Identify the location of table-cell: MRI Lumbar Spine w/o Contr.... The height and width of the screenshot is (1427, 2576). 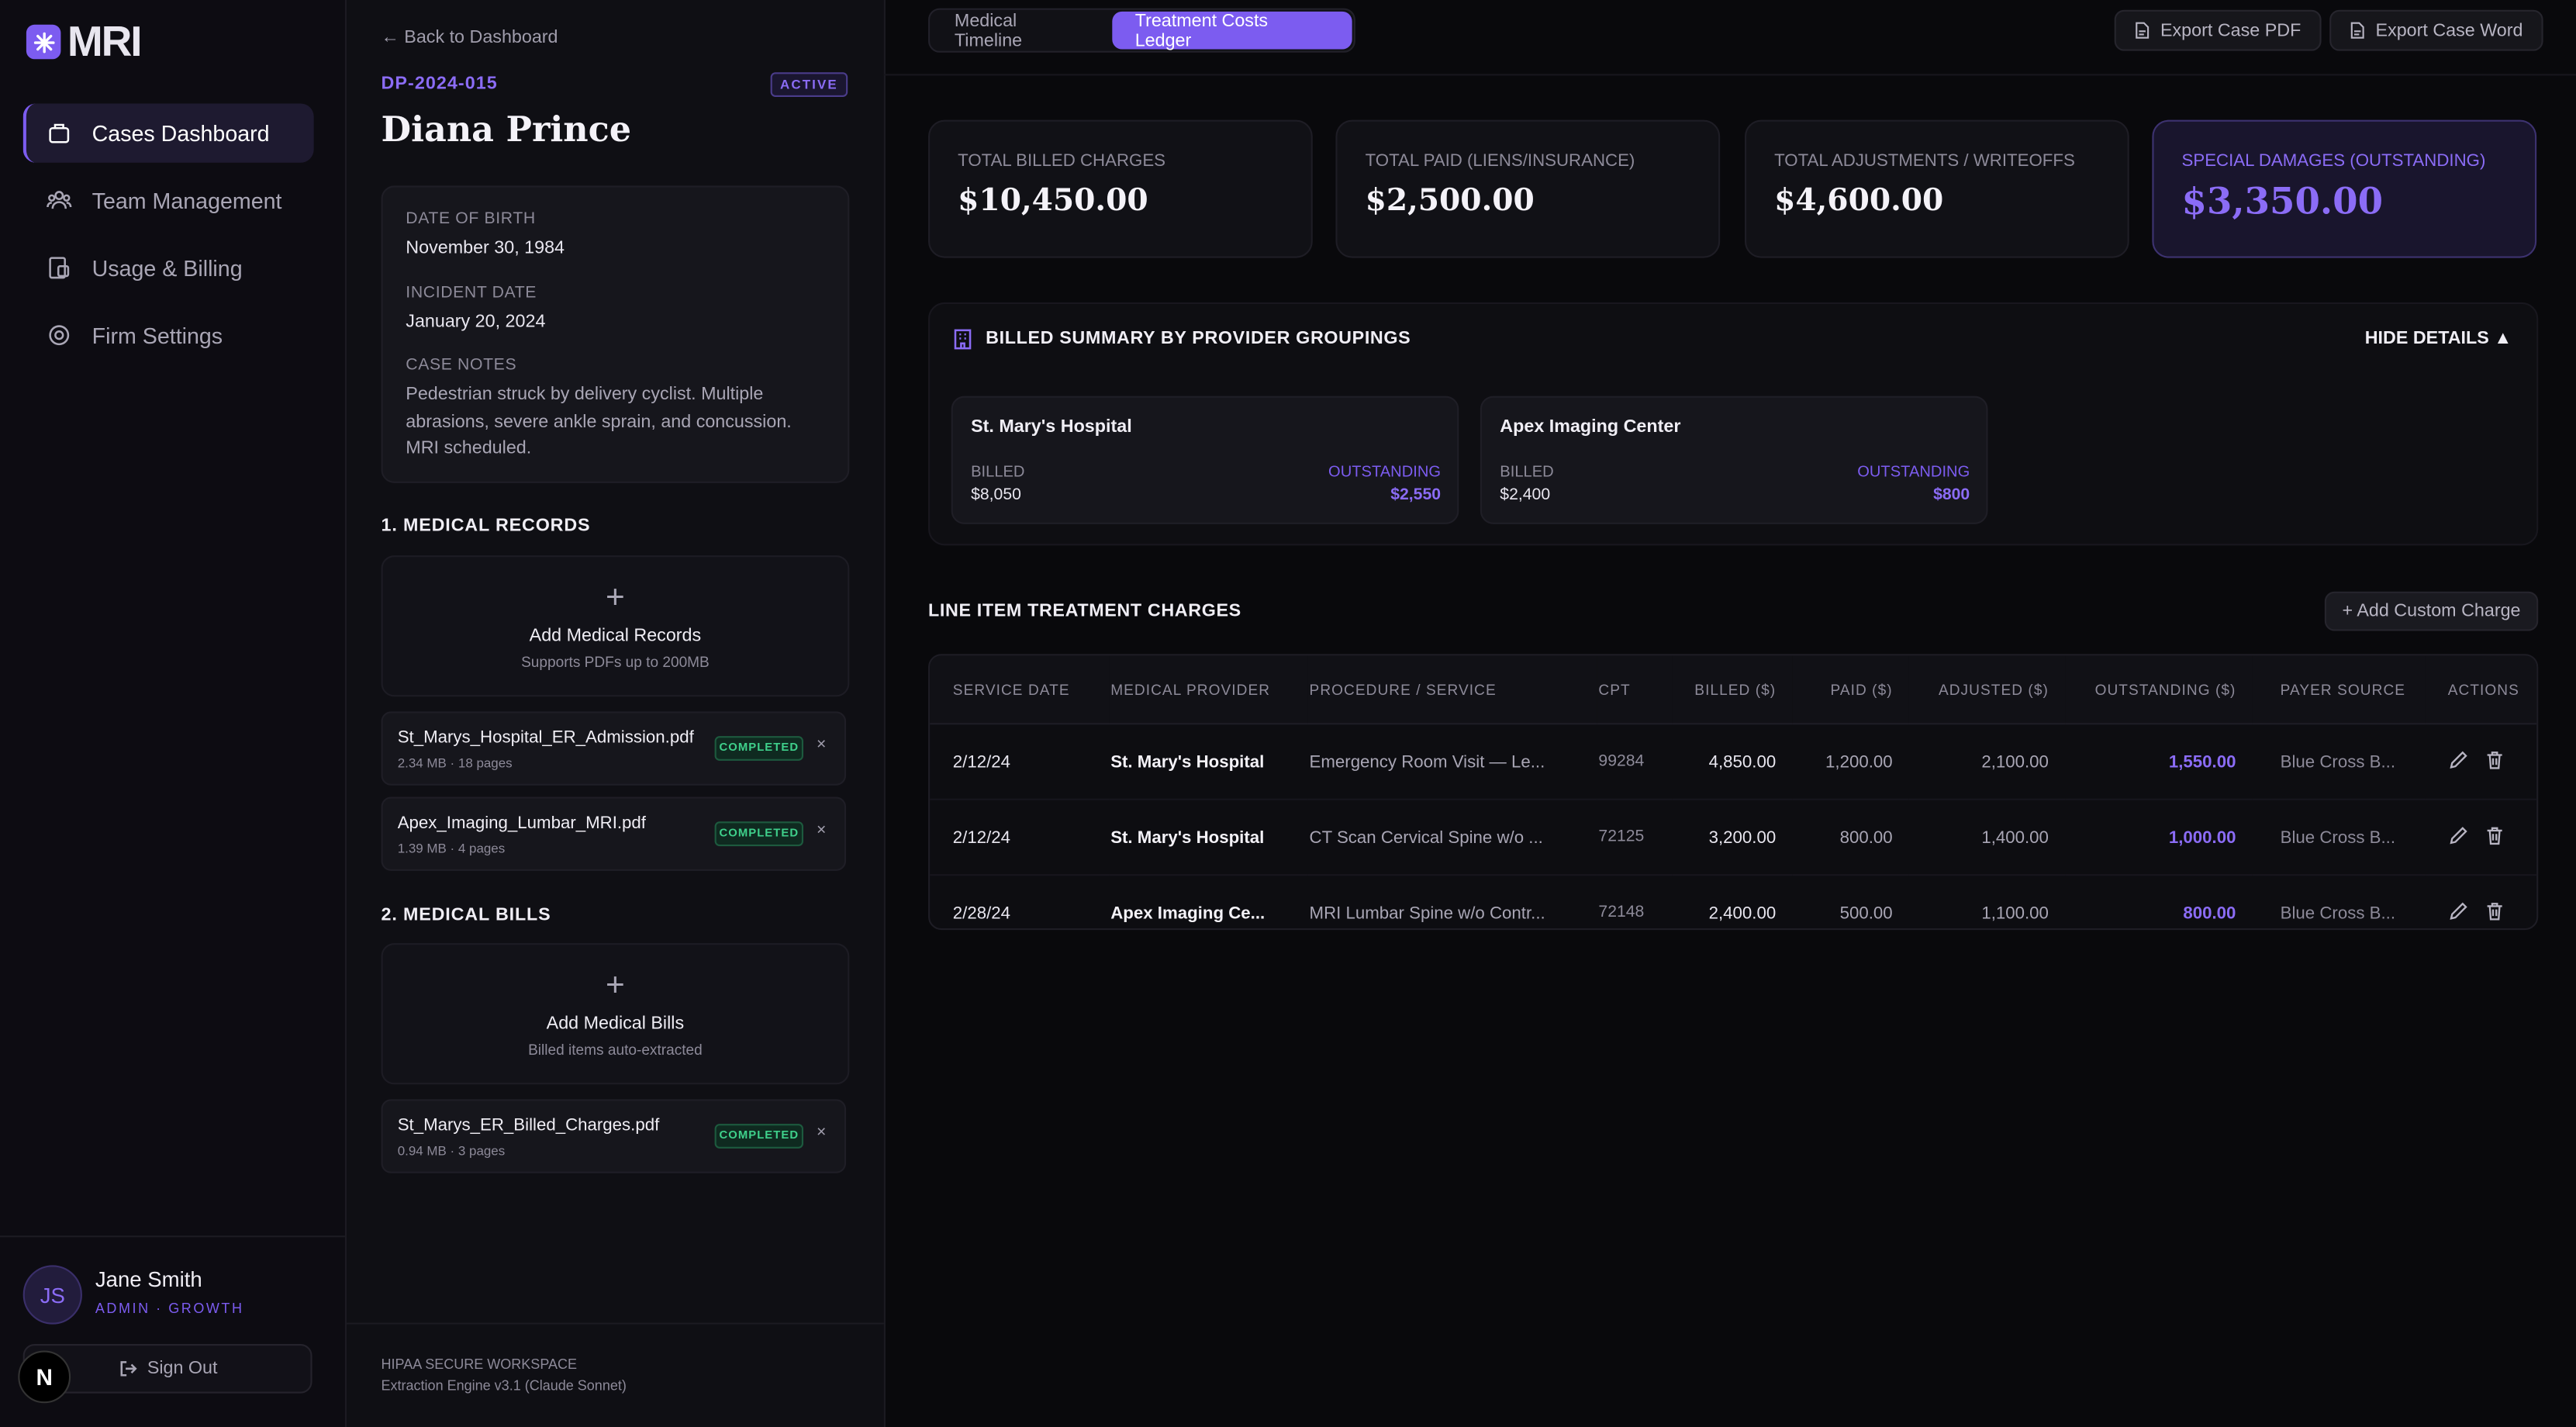
(1427, 913).